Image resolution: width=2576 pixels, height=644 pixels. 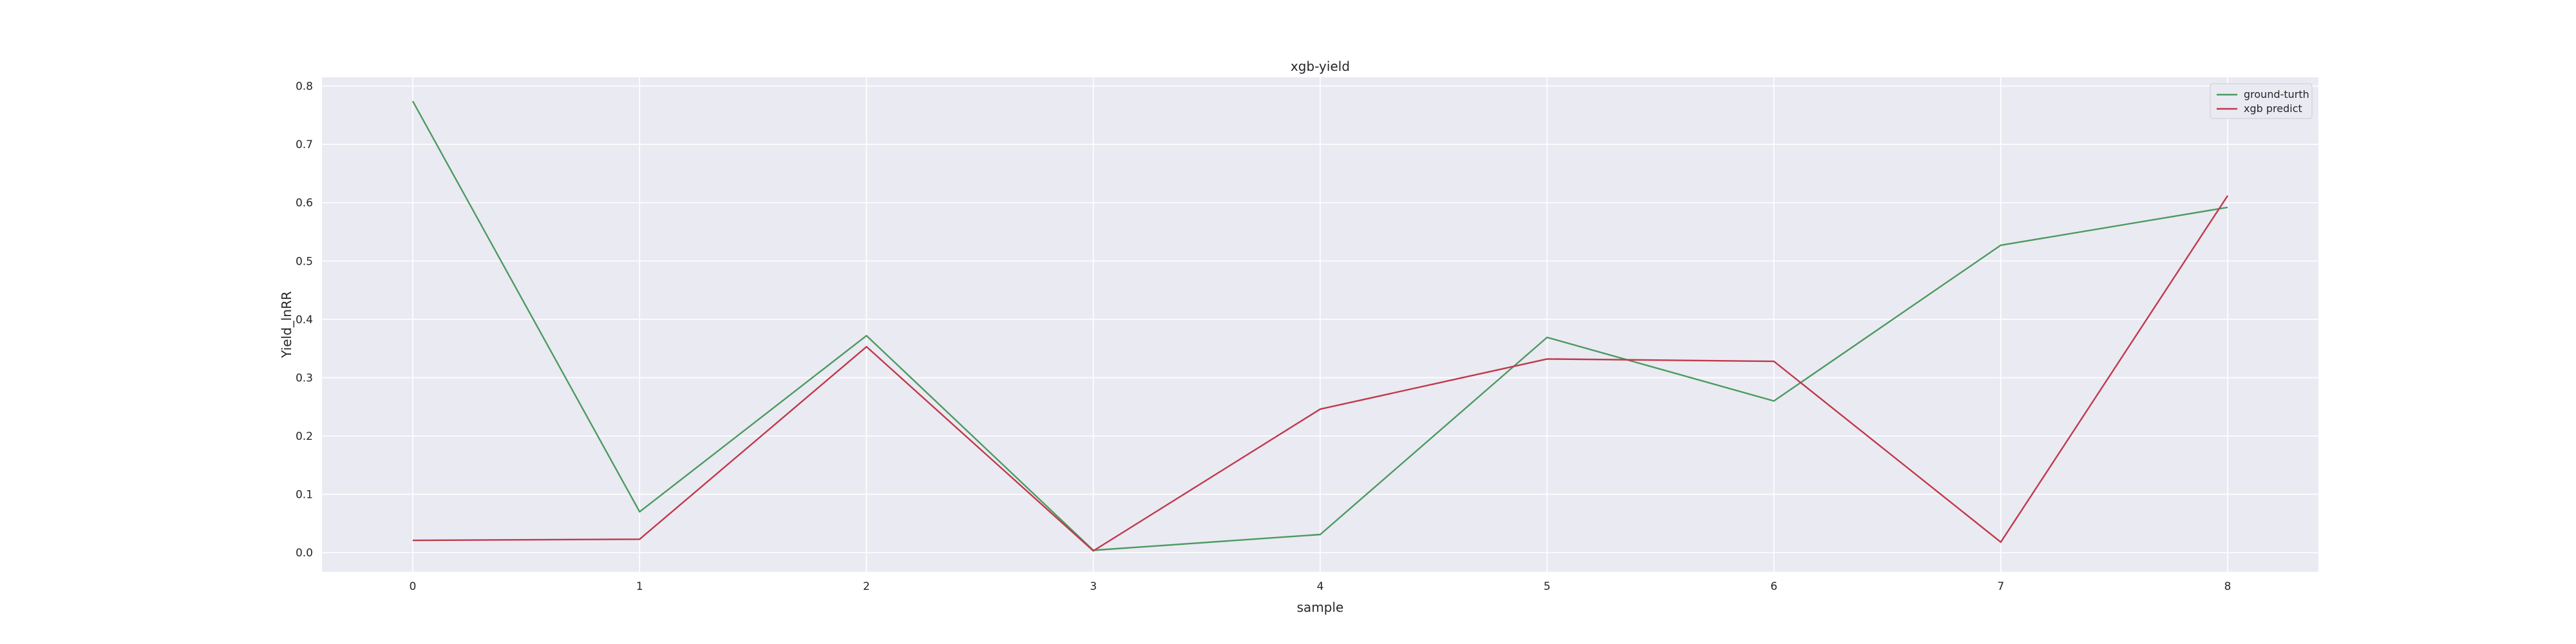 I want to click on x-tick-label: 4, so click(x=1320, y=587).